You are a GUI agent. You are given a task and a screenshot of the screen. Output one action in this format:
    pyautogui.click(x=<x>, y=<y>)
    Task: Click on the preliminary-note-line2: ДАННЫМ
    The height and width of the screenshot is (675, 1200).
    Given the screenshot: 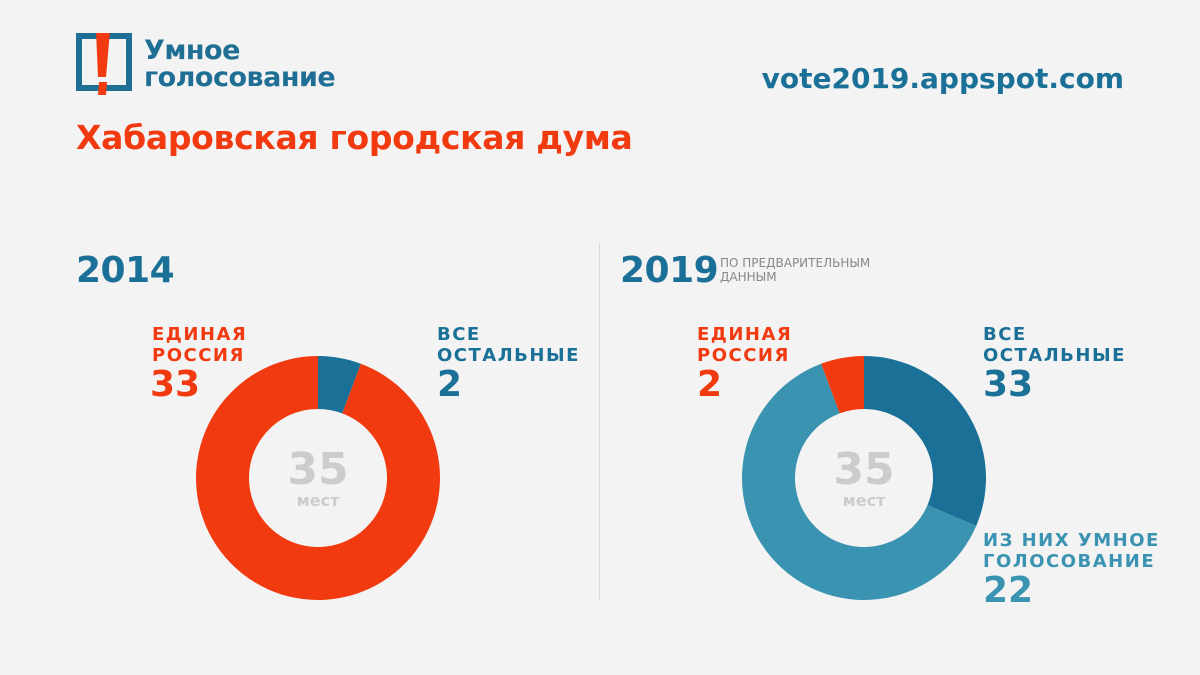 What is the action you would take?
    pyautogui.click(x=748, y=277)
    